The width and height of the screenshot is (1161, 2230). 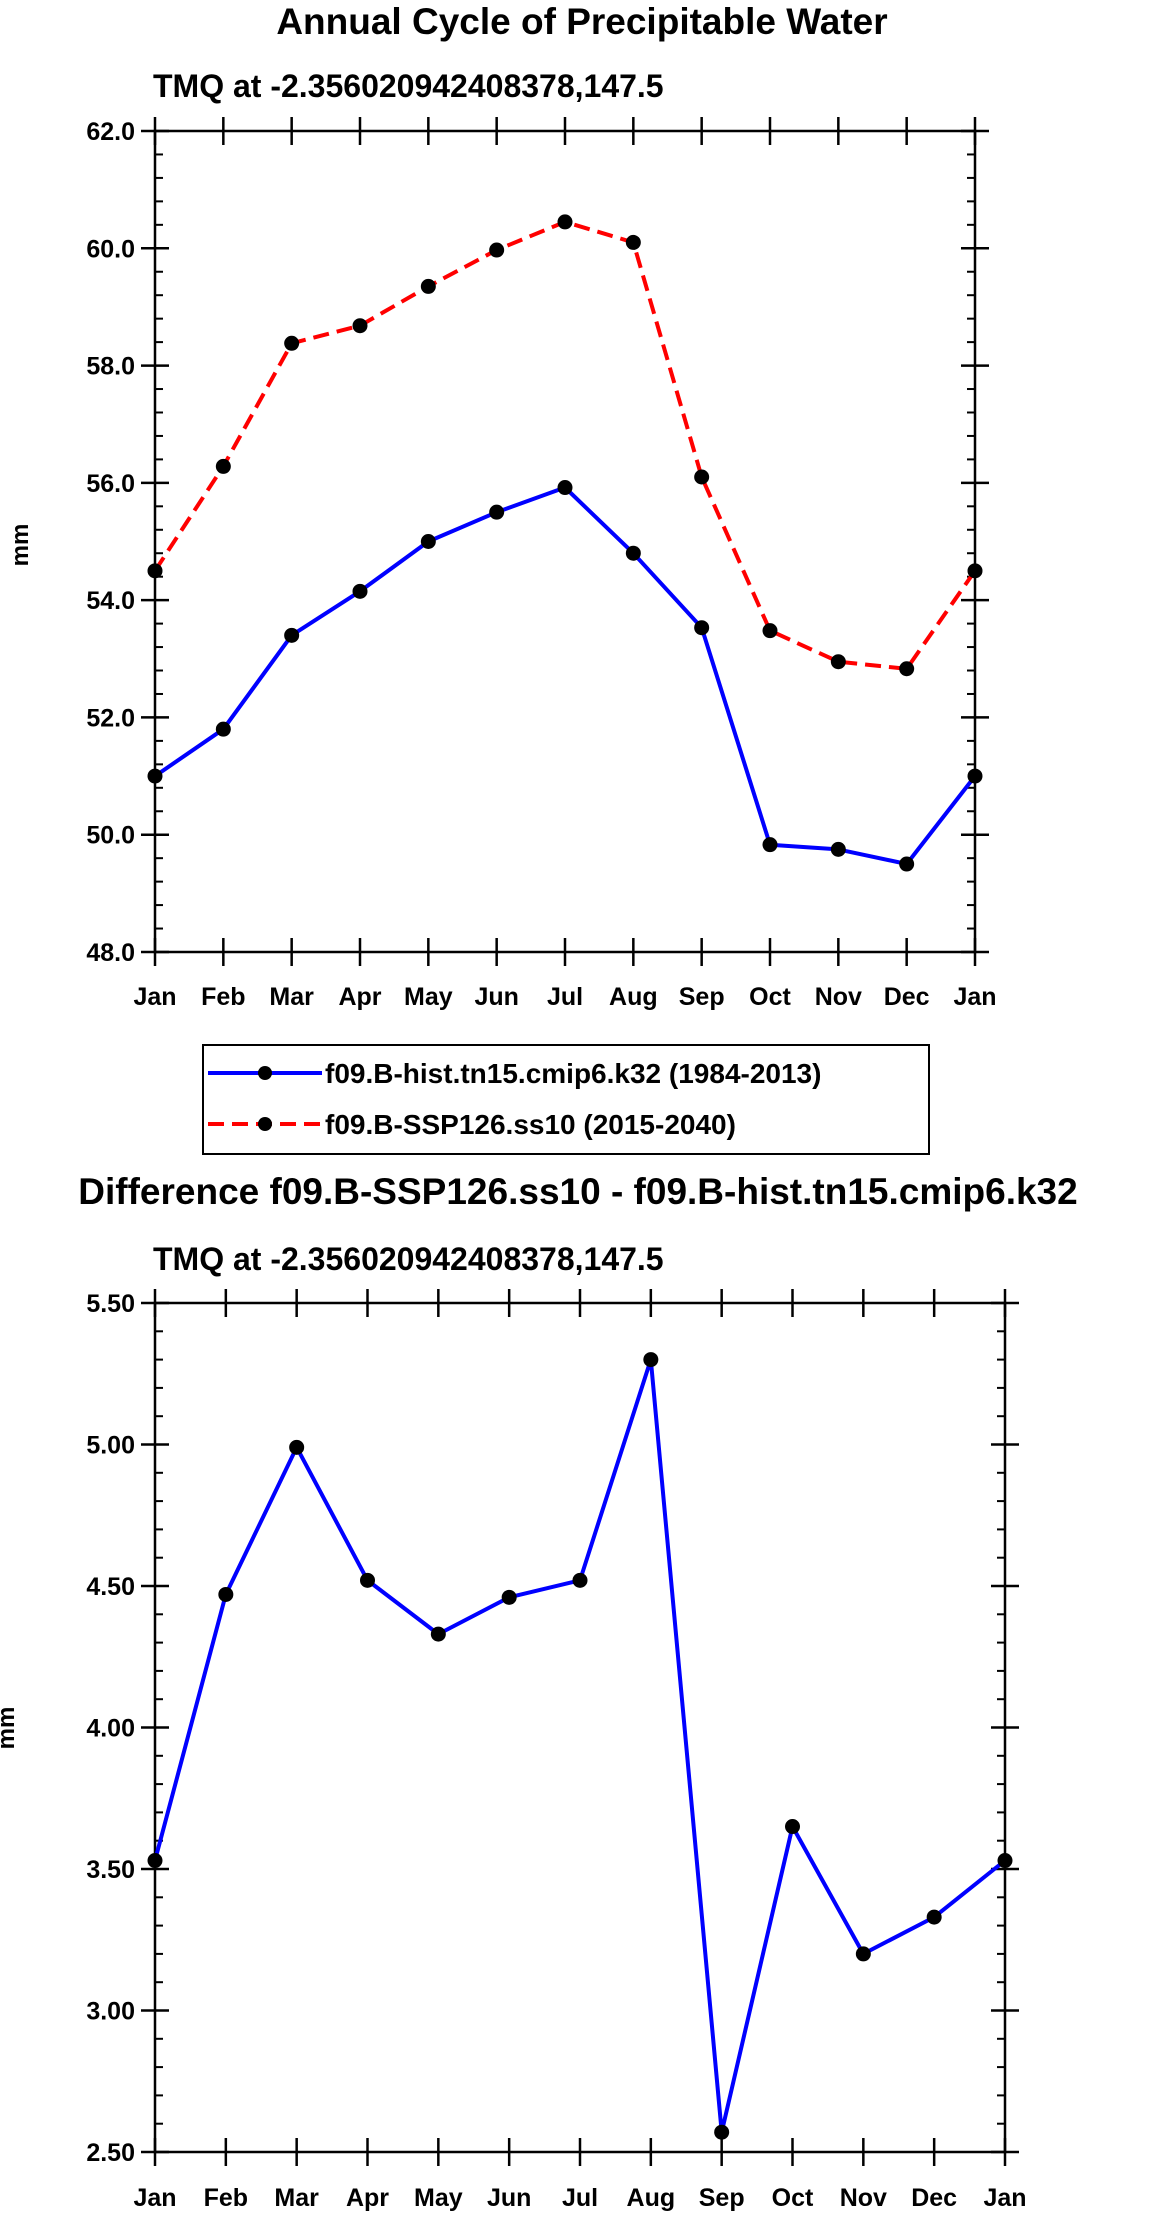 What do you see at coordinates (110, 718) in the screenshot?
I see `chart-1-y-tick-label: 52.0` at bounding box center [110, 718].